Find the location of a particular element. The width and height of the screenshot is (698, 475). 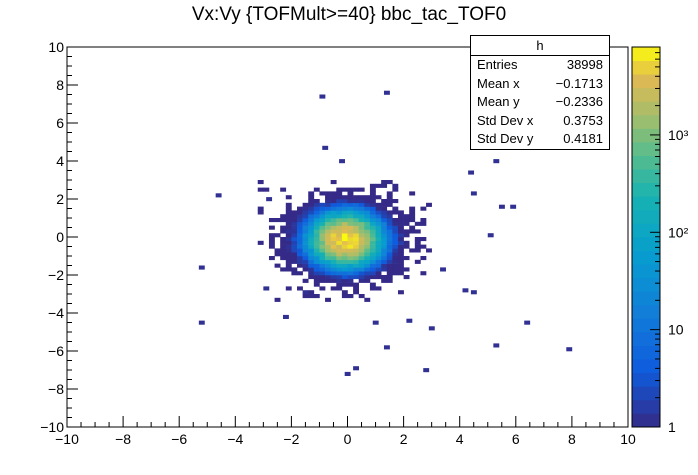

colorbar: 1 10 10² 10³ is located at coordinates (660, 240).